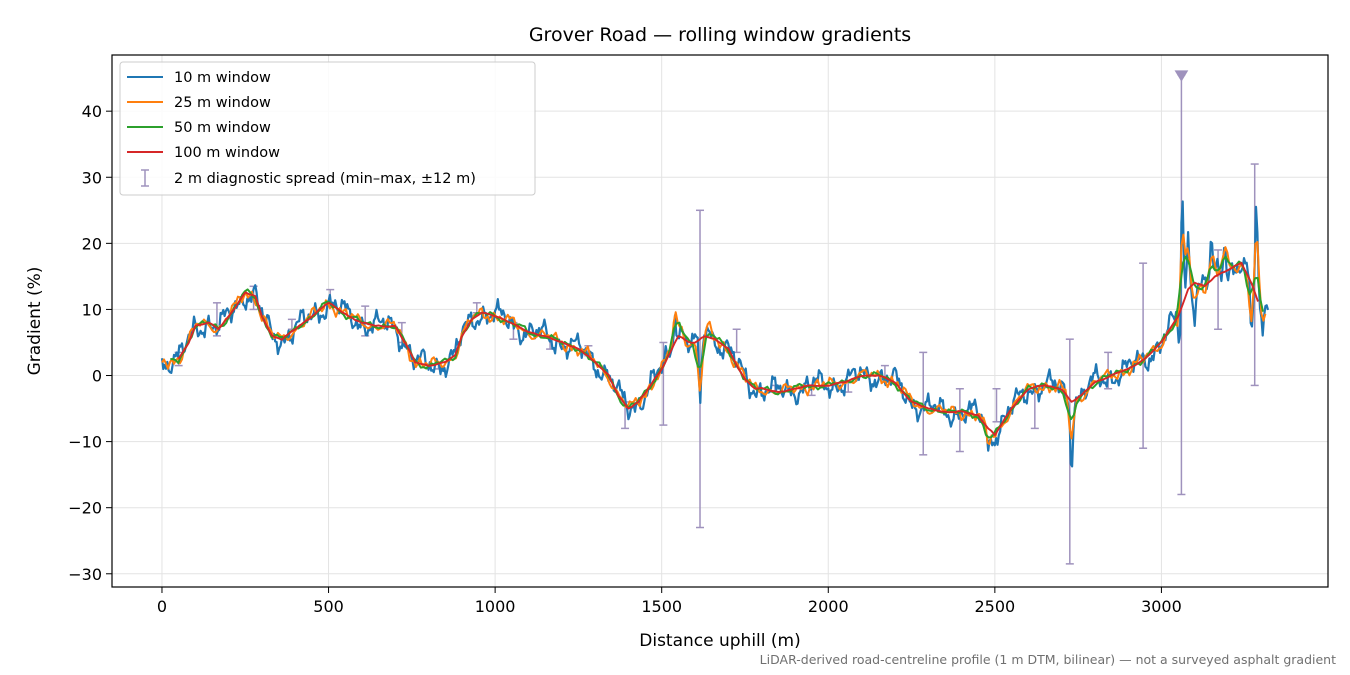 This screenshot has width=1350, height=675. Describe the element at coordinates (495, 606) in the screenshot. I see `x-tick-label-2: 1000` at that location.